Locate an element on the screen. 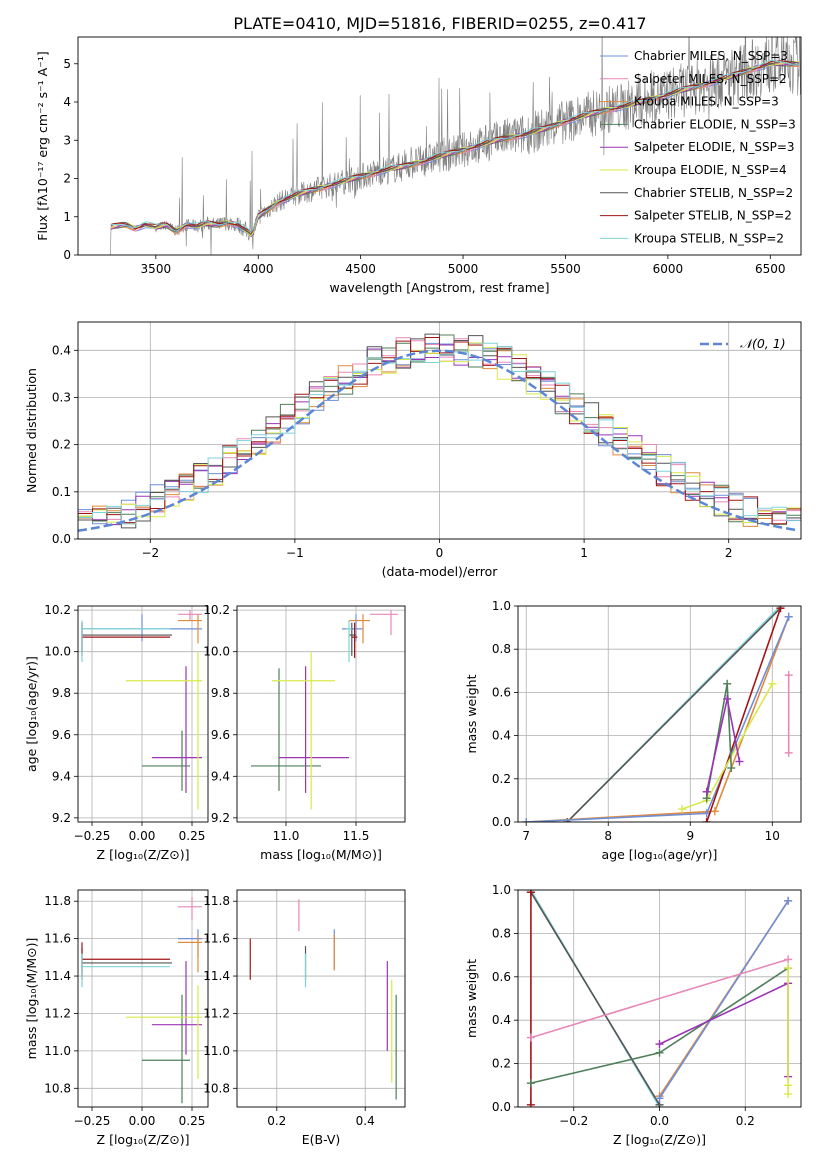 This screenshot has width=819, height=1170. legend-label-kroupa_elodie: Kroupa ELODIE, N_SSP=4 is located at coordinates (710, 170).